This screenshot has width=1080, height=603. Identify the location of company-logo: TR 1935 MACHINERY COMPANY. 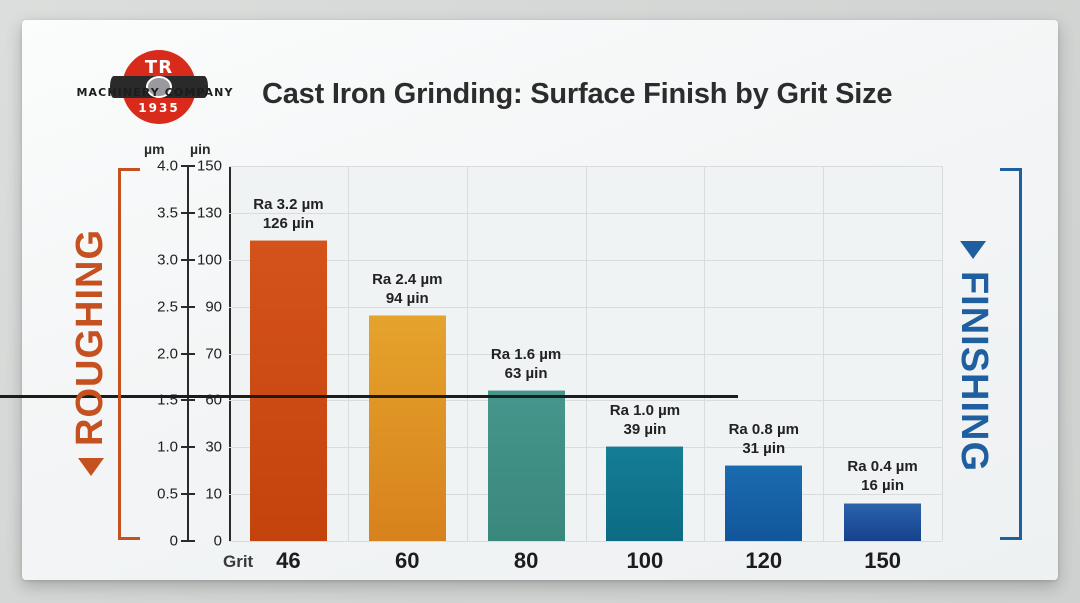
(155, 87).